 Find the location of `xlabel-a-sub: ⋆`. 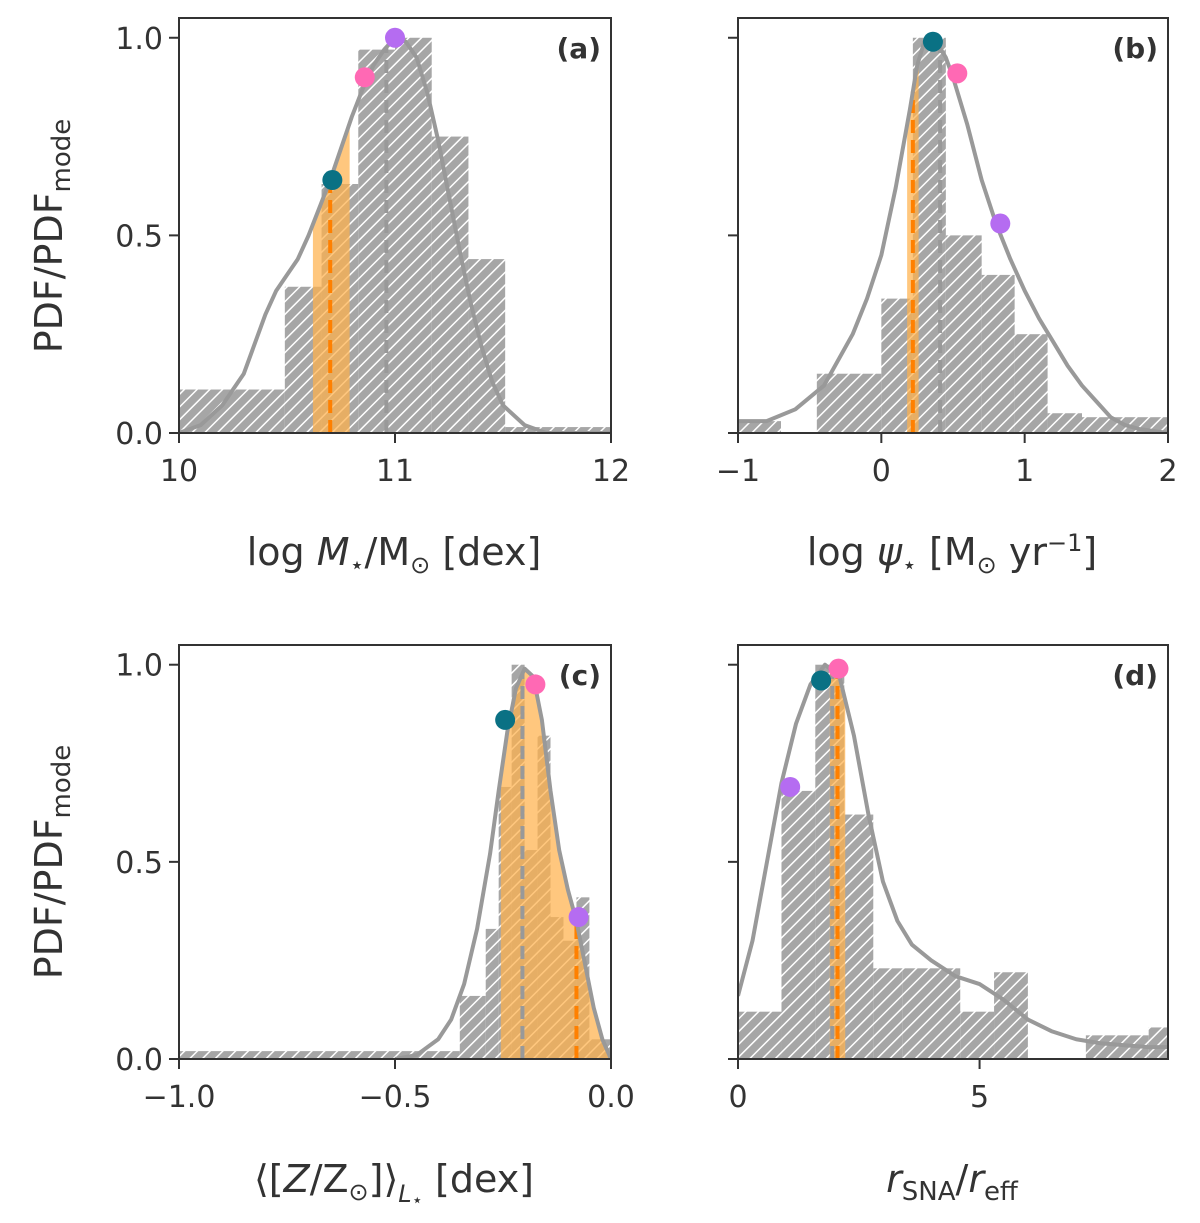

xlabel-a-sub: ⋆ is located at coordinates (357, 565).